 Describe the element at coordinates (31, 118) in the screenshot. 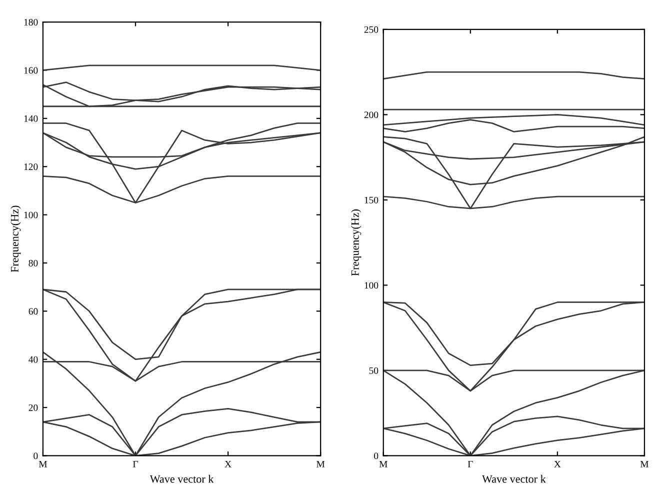

I see `y-tick-label: 140` at that location.